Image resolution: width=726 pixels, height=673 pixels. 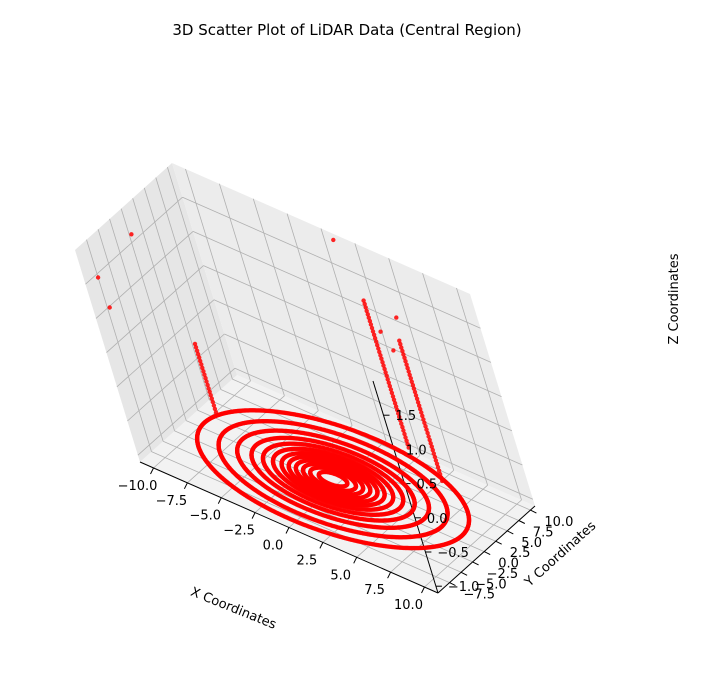 What do you see at coordinates (416, 450) in the screenshot?
I see `z-tick-label: 1.0` at bounding box center [416, 450].